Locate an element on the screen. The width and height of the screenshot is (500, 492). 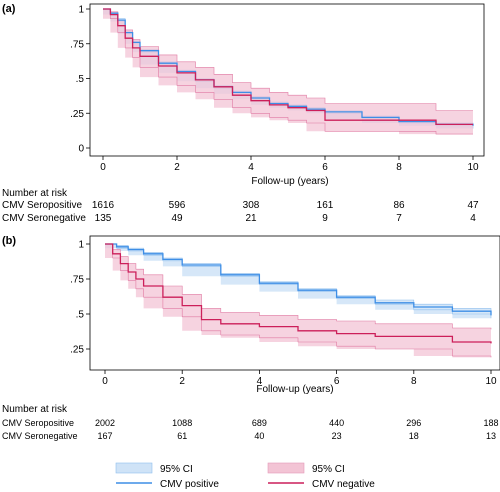
risk-table-a-row-label-positive: CMV Seropositive is located at coordinates (42, 205).